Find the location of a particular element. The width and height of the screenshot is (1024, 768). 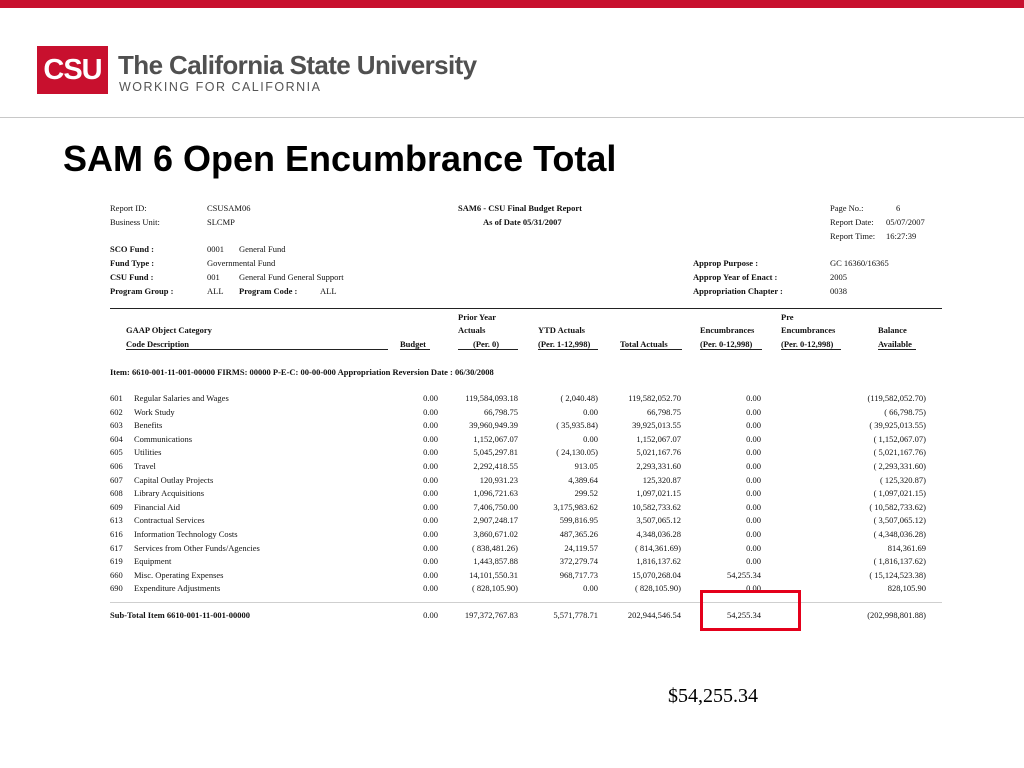

report-as-of-date: As of Date 05/31/2007 is located at coordinates (522, 222).